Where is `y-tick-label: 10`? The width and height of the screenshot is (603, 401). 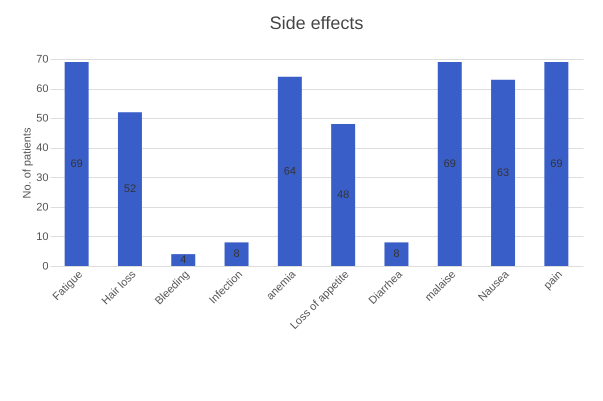
y-tick-label: 10 is located at coordinates (42, 236).